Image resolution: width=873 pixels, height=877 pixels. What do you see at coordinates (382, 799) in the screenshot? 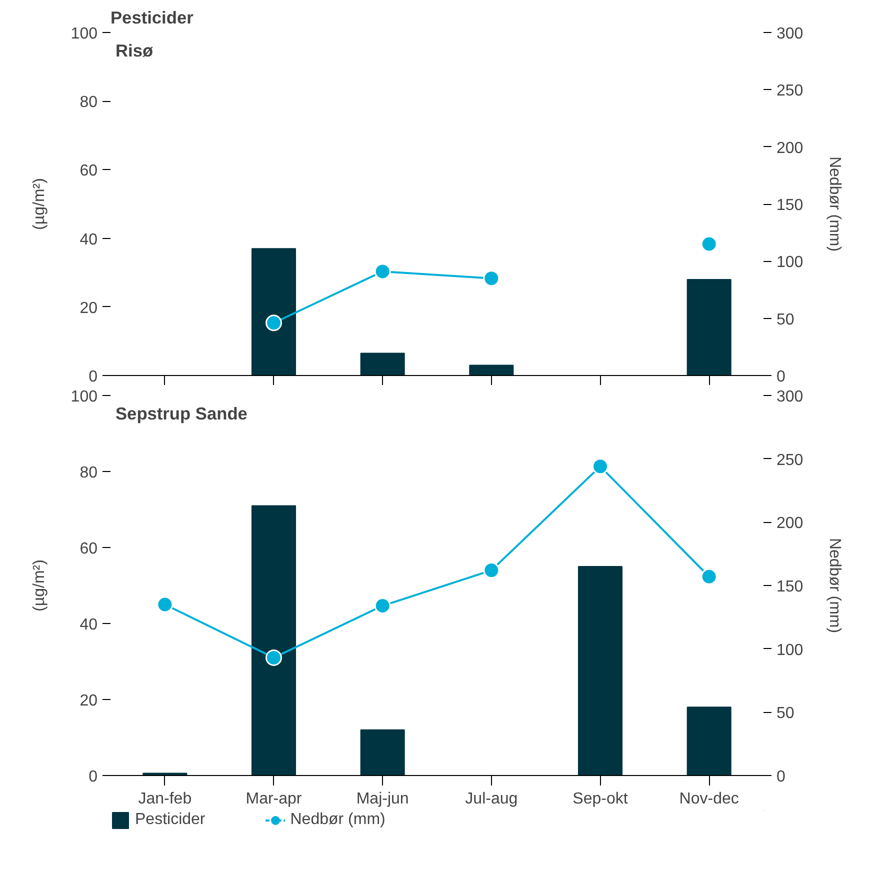
I see `x-tick-label: Maj-jun` at bounding box center [382, 799].